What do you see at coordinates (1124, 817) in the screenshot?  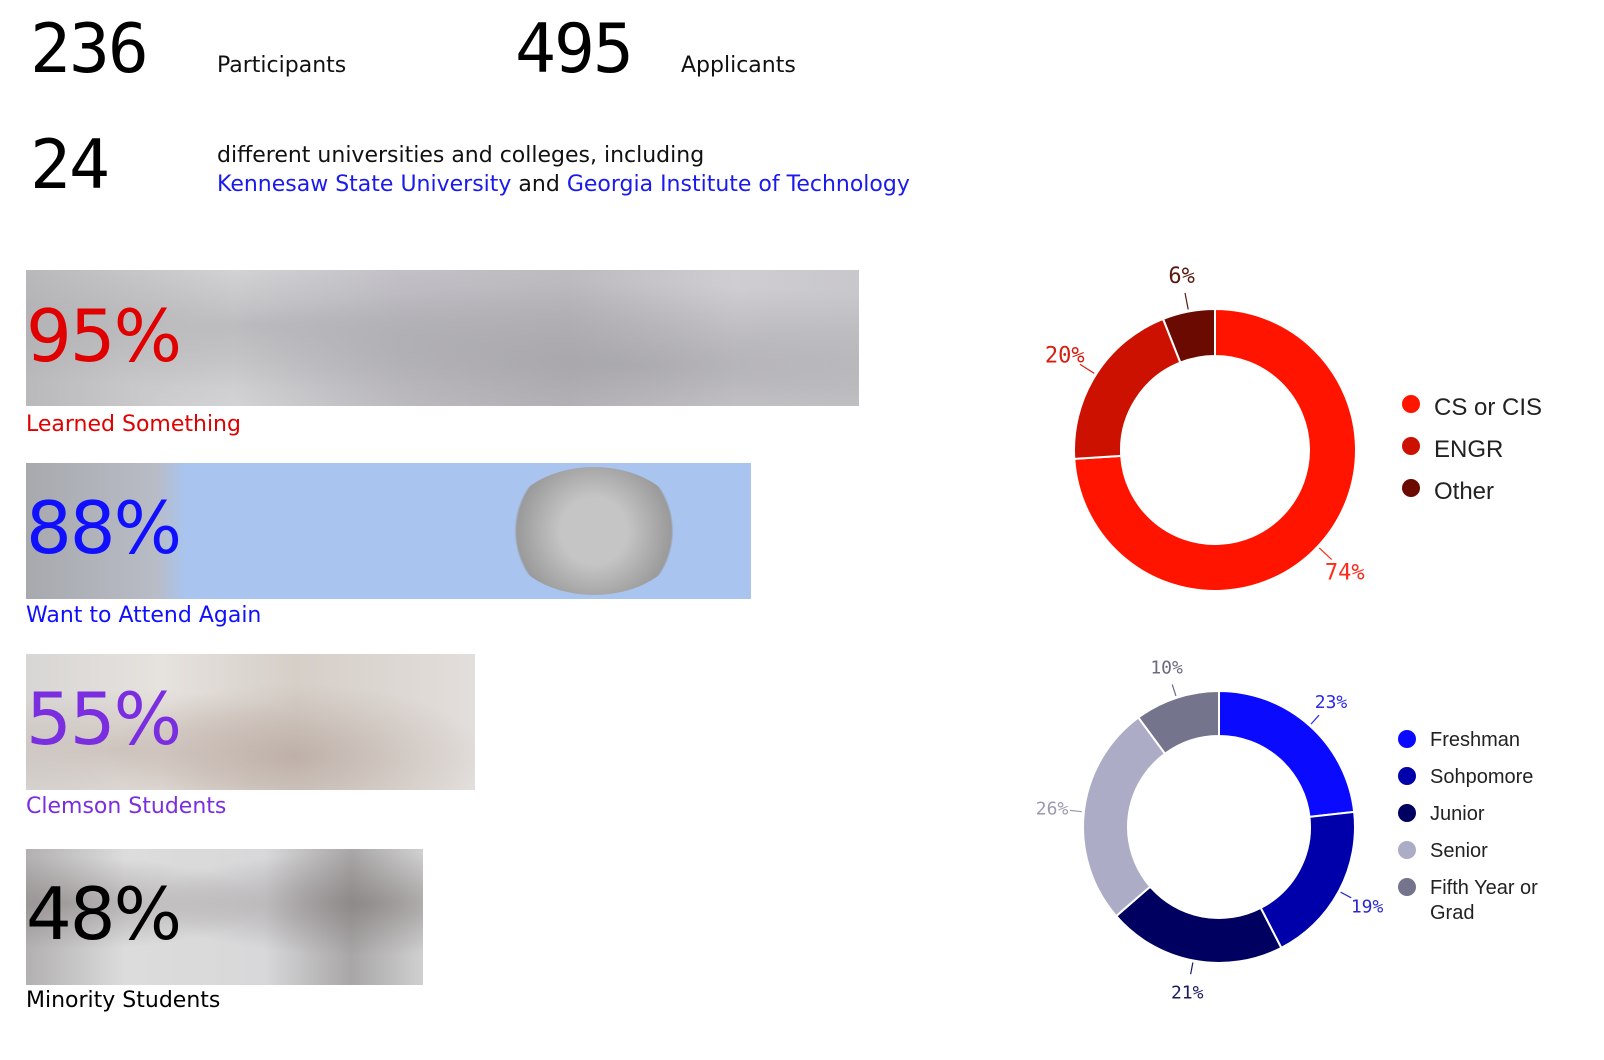 I see `donut-slice-senior` at bounding box center [1124, 817].